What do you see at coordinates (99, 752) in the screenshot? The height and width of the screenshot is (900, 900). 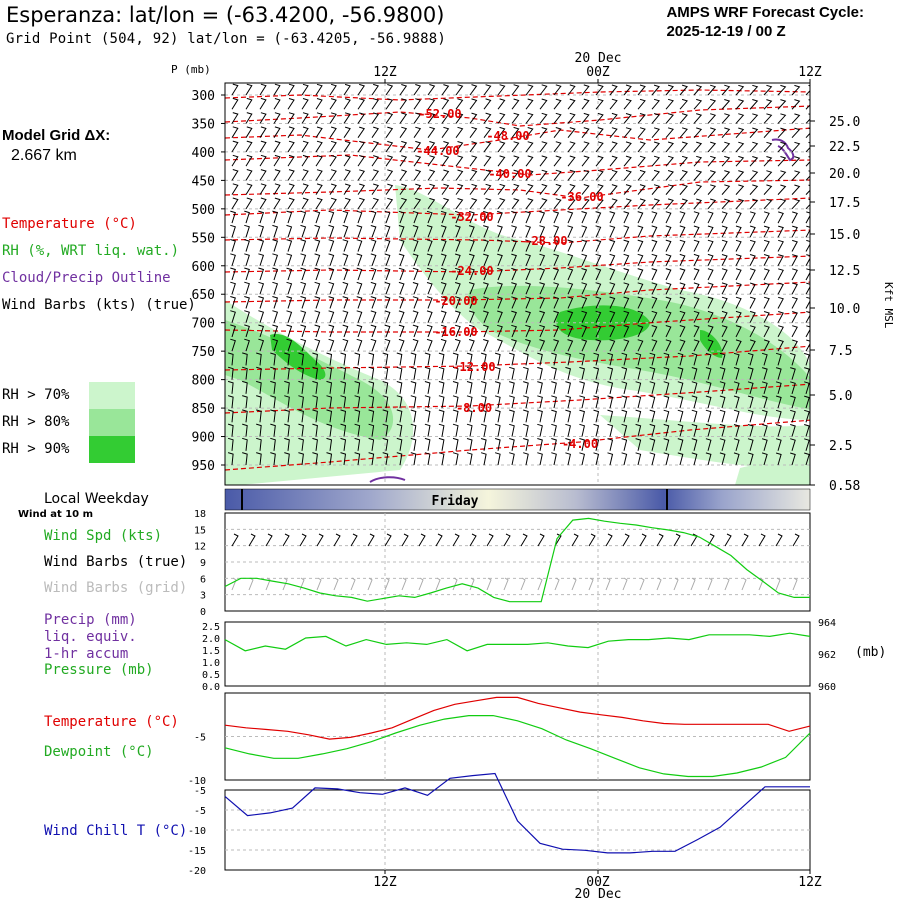 I see `legend-dewpoint: Dewpoint (°C)` at bounding box center [99, 752].